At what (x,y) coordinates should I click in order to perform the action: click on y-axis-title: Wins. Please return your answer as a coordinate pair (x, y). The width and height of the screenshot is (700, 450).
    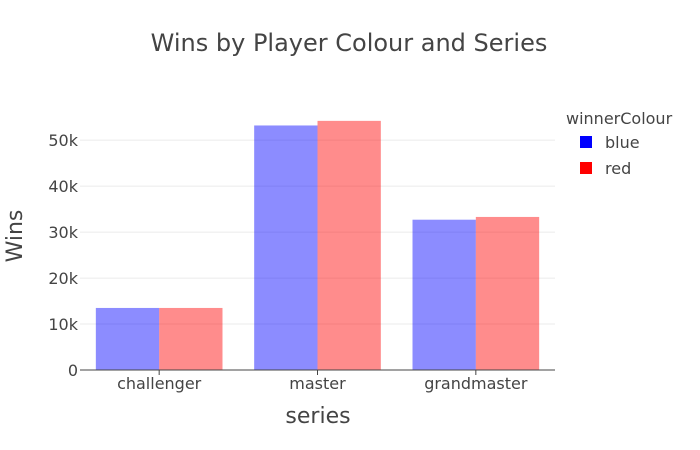
    Looking at the image, I should click on (15, 236).